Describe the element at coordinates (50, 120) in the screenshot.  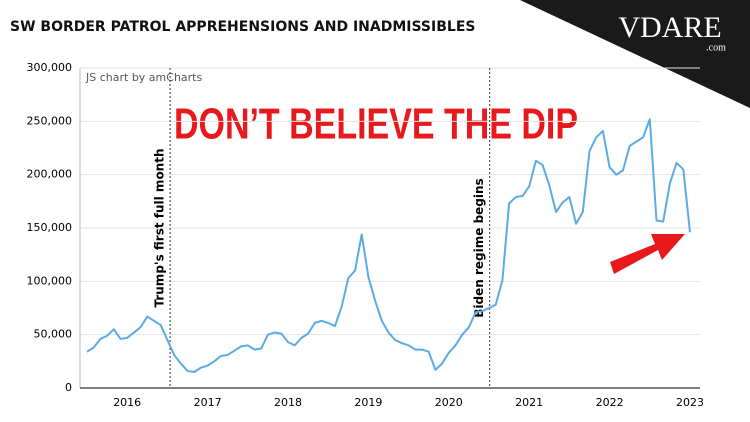
I see `y-tick-label: 250,000` at that location.